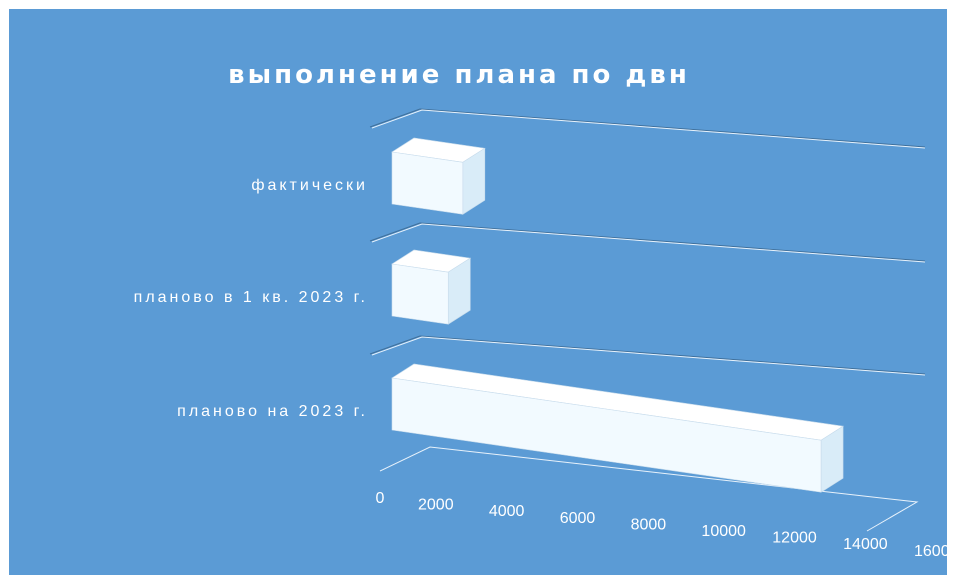  Describe the element at coordinates (272, 411) in the screenshot. I see `category-label: планово на 2023 г.` at that location.